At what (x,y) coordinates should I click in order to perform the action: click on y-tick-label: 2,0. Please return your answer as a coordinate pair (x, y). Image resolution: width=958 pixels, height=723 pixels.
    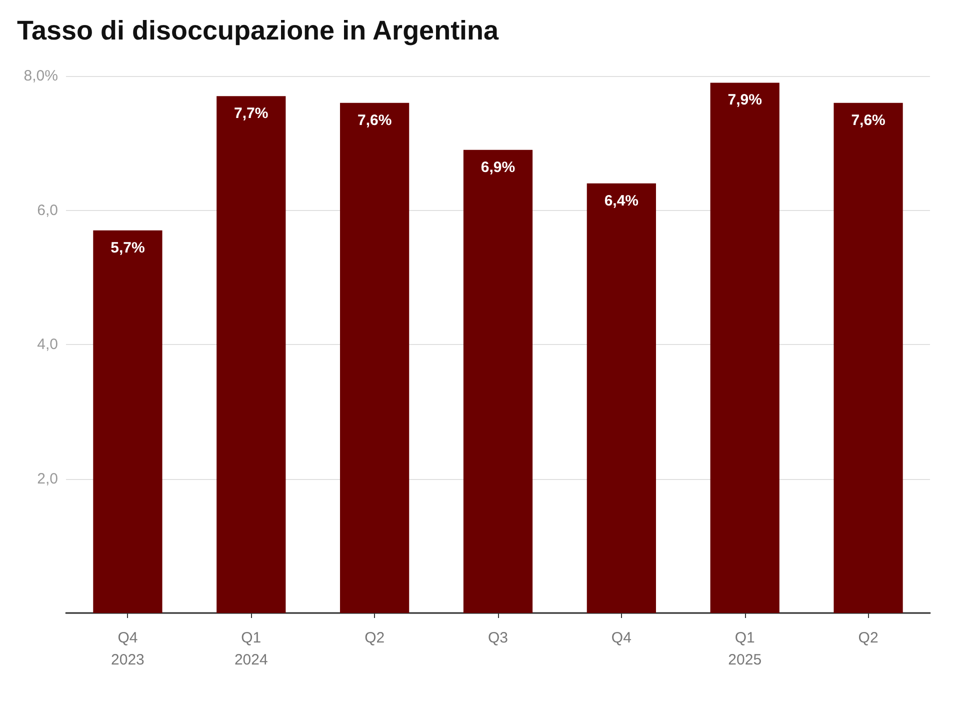
    Looking at the image, I should click on (47, 479).